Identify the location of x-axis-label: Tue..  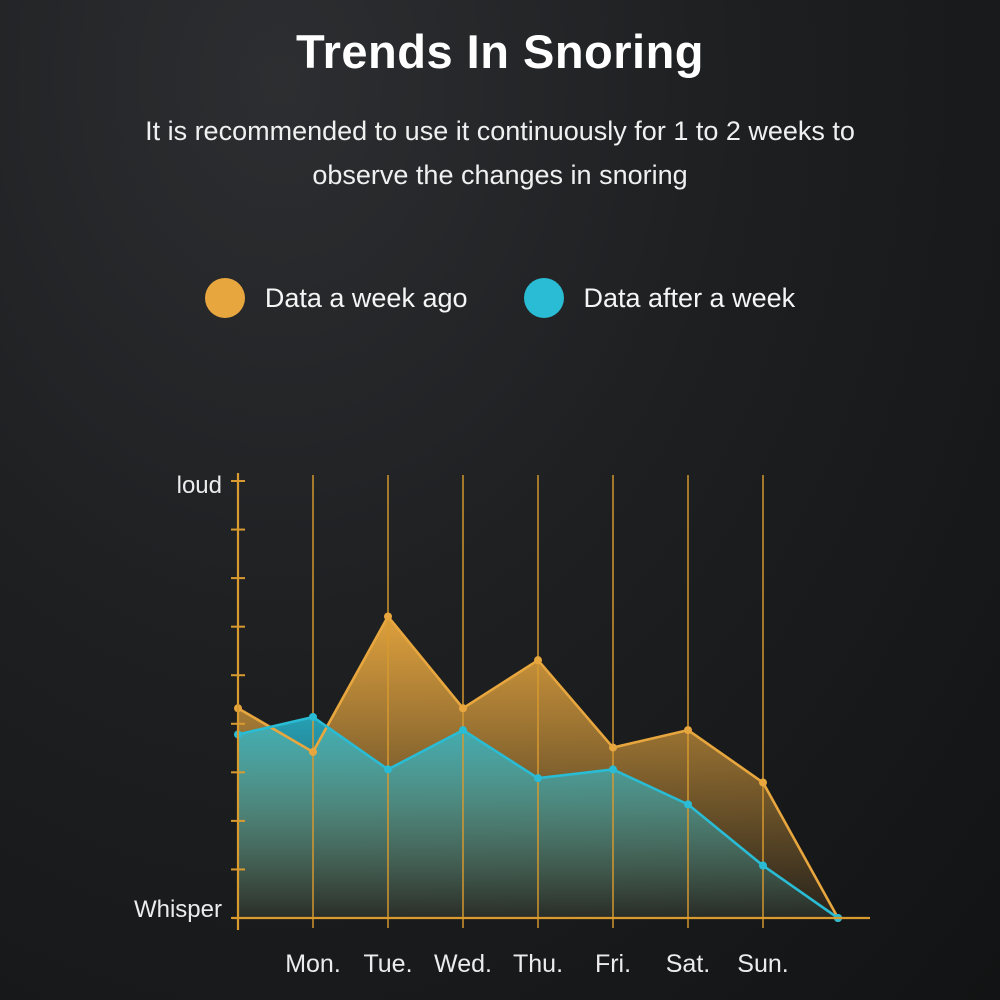
(388, 964).